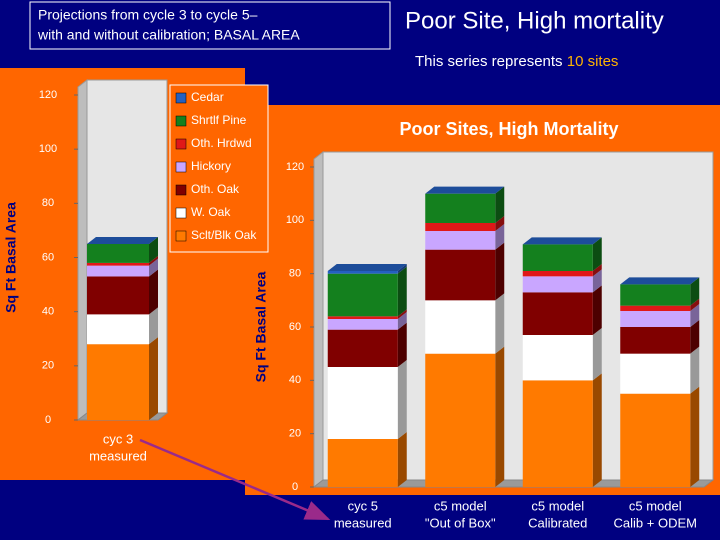 The height and width of the screenshot is (540, 720). Describe the element at coordinates (215, 189) in the screenshot. I see `legend-label: Oth. Oak` at that location.